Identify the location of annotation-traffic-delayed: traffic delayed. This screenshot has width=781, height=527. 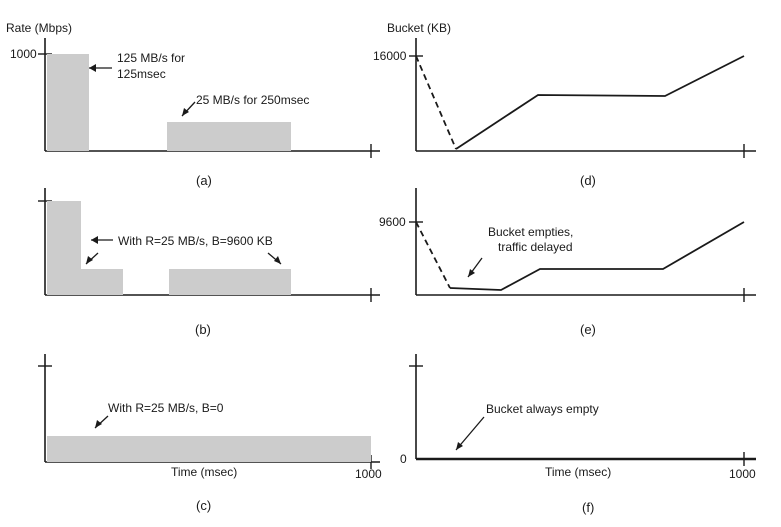
(535, 247).